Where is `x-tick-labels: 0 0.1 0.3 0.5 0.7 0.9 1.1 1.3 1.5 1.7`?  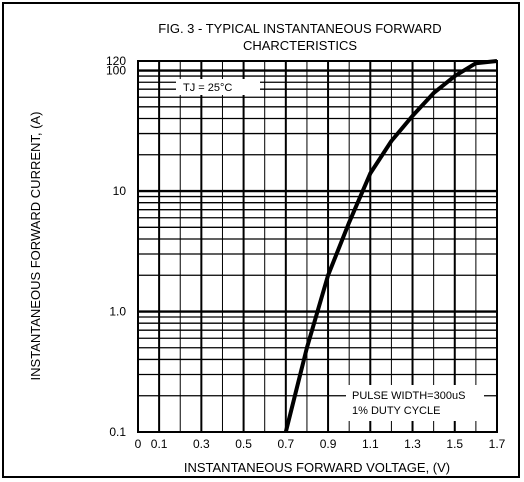
x-tick-labels: 0 0.1 0.3 0.5 0.7 0.9 1.1 1.3 1.5 1.7 is located at coordinates (320, 444).